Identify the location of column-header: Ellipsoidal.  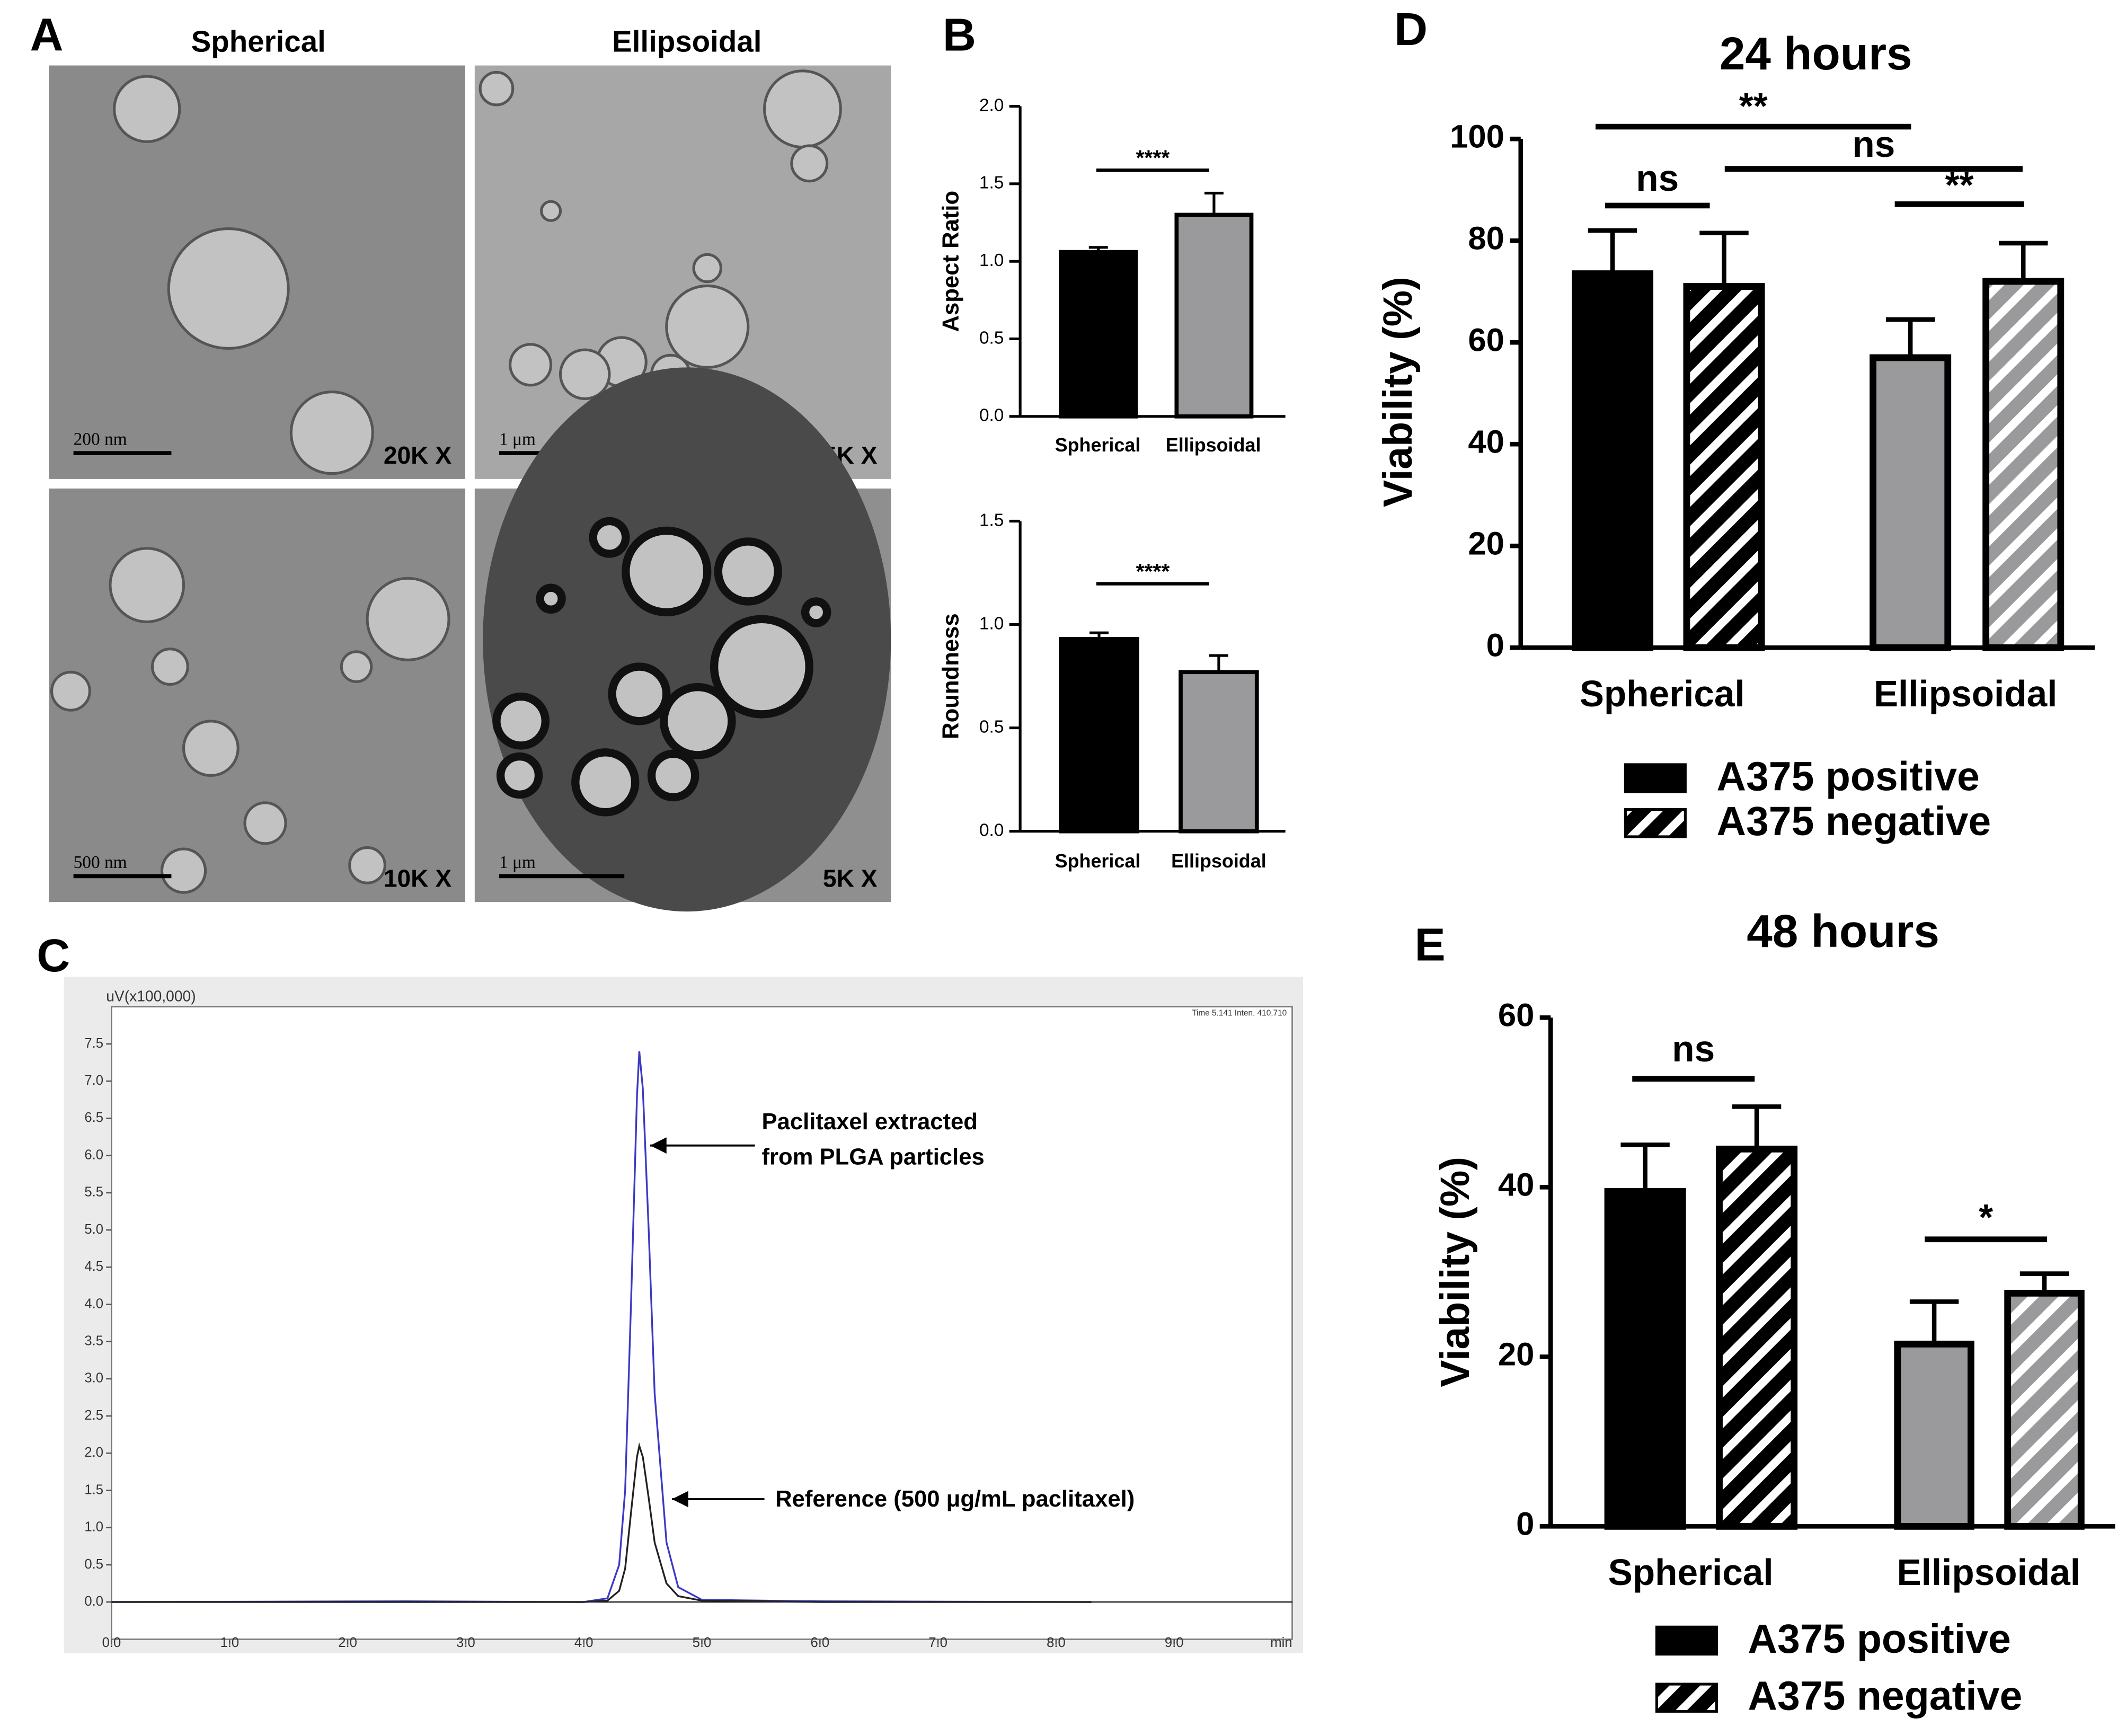
(686, 41).